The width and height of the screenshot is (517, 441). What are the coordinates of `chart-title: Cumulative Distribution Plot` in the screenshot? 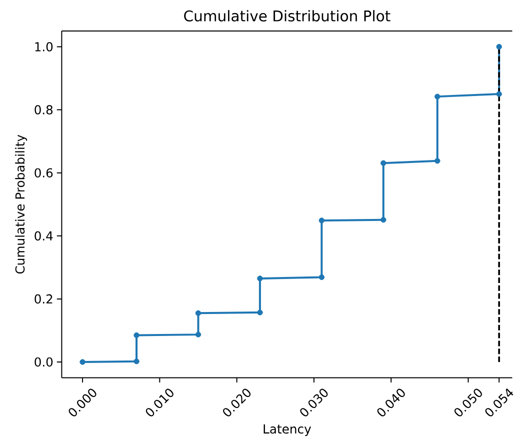 It's located at (287, 16).